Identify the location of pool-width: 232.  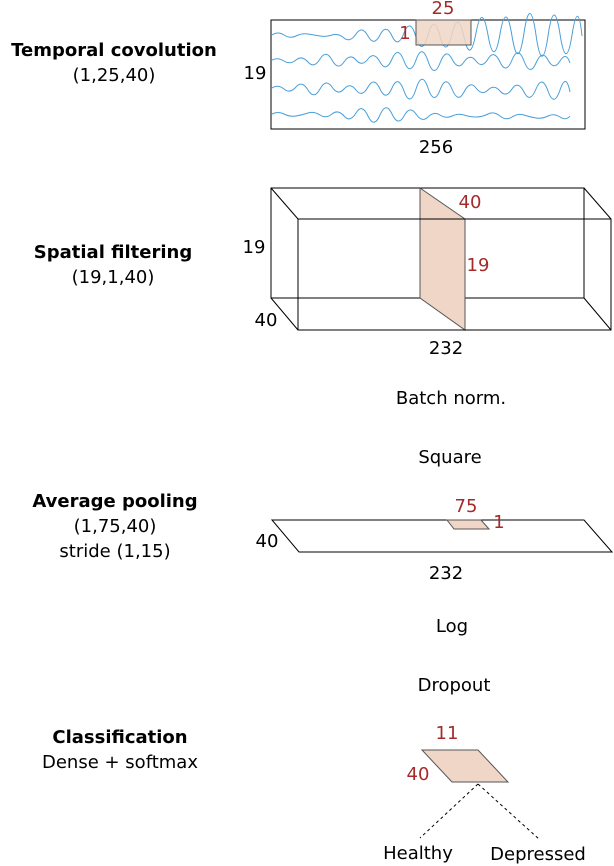
(446, 573).